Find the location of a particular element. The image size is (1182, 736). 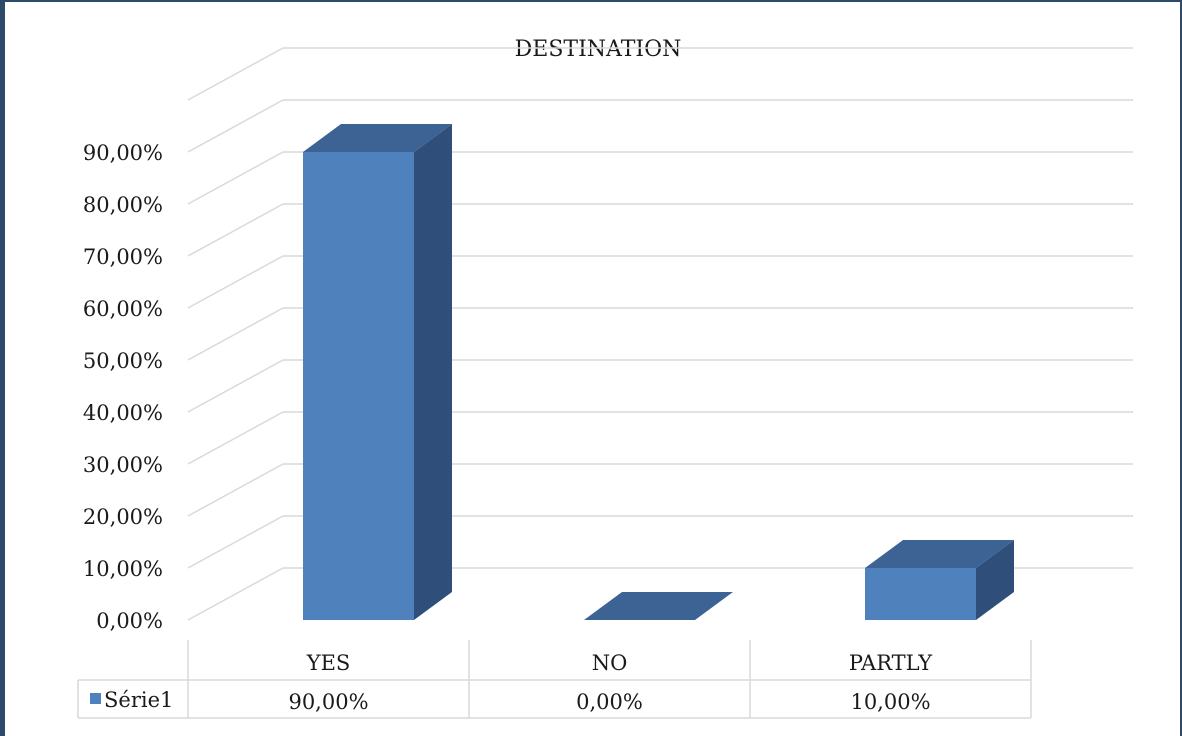

y-tick-label: 0,00% is located at coordinates (129, 621).